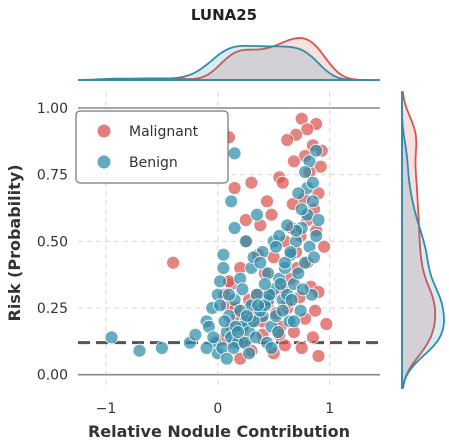 Image resolution: width=449 pixels, height=445 pixels. What do you see at coordinates (106, 409) in the screenshot?
I see `x-tick-label: −1` at bounding box center [106, 409].